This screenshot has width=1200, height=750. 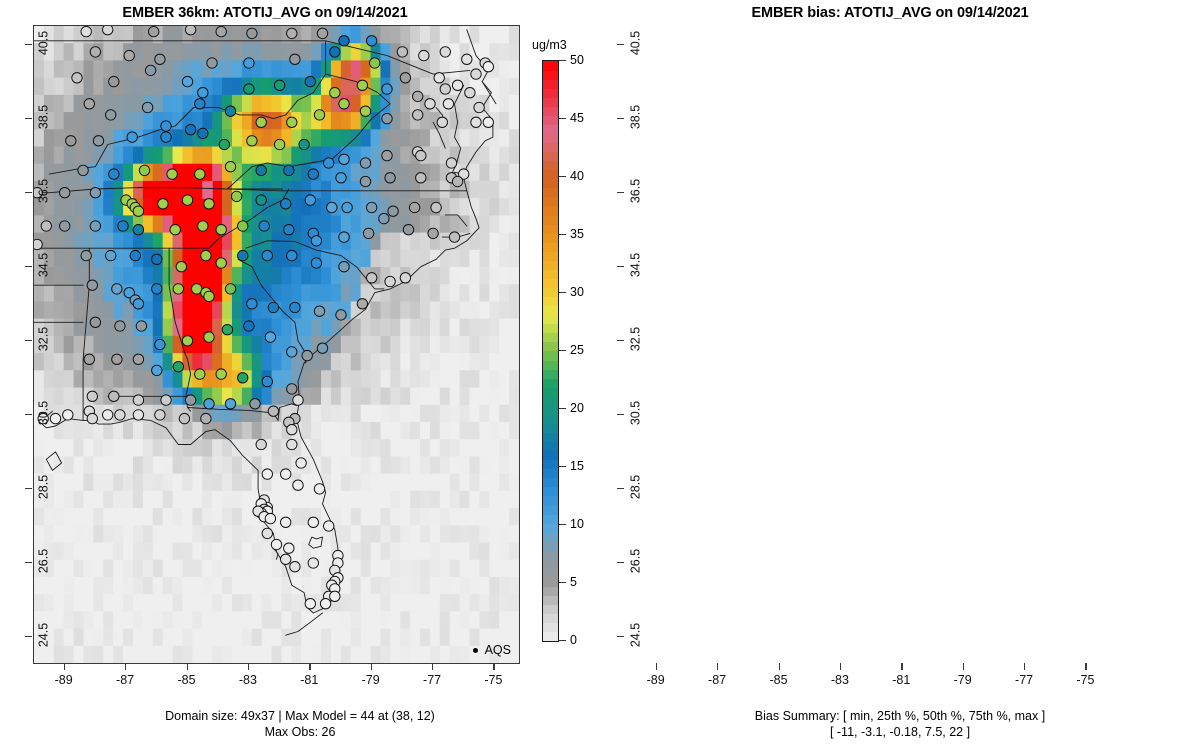 I want to click on colorbar-tick-label: 20, so click(x=577, y=408).